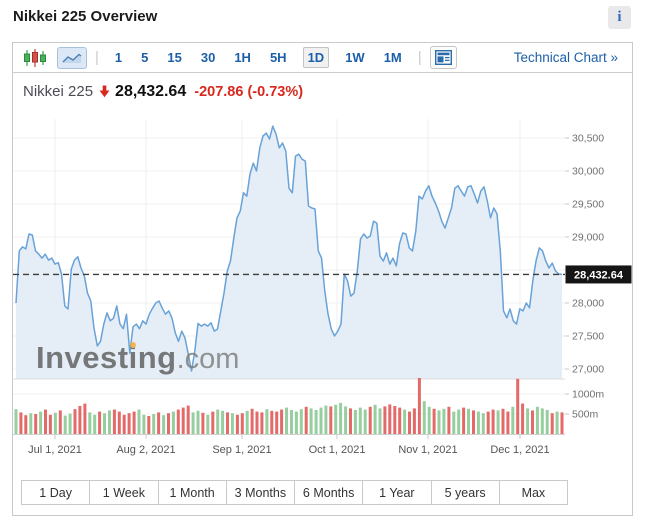  Describe the element at coordinates (519, 450) in the screenshot. I see `svg-text: Dec 1, 2021` at that location.